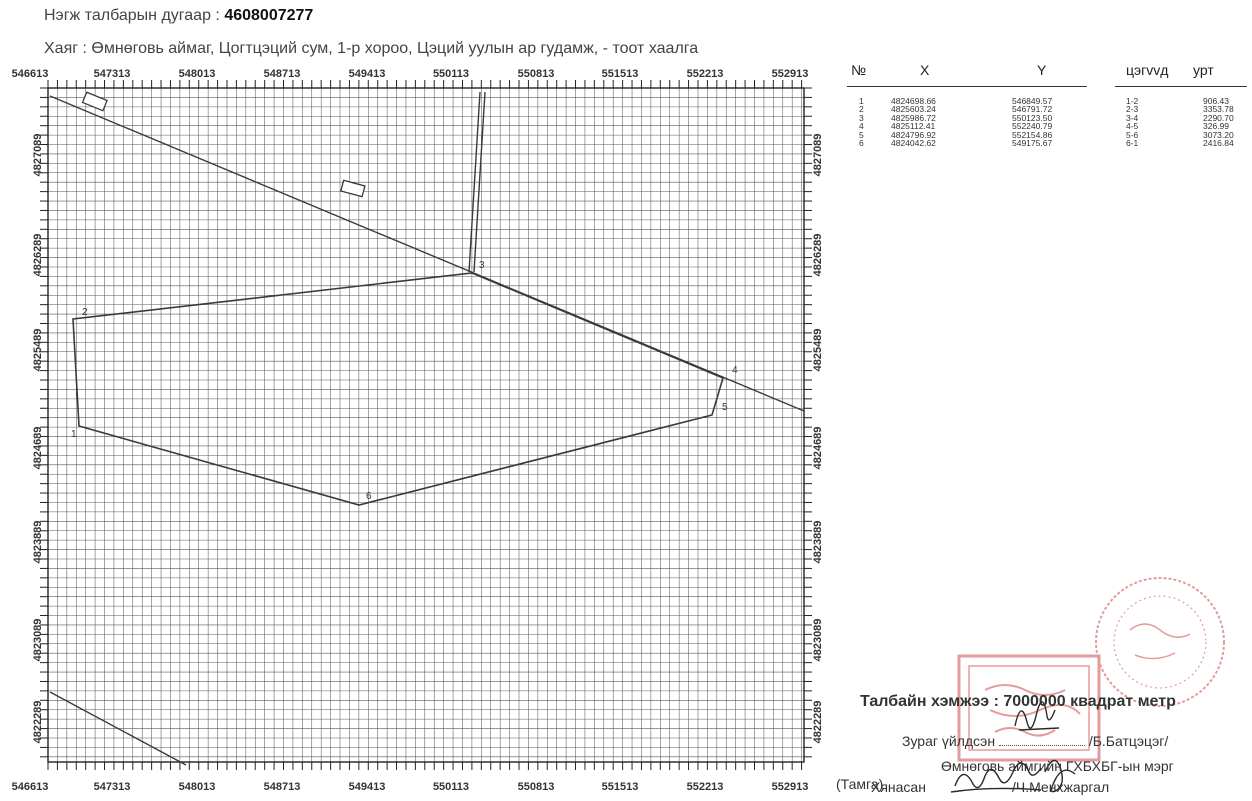  I want to click on road-line-vertical-b, so click(474, 182).